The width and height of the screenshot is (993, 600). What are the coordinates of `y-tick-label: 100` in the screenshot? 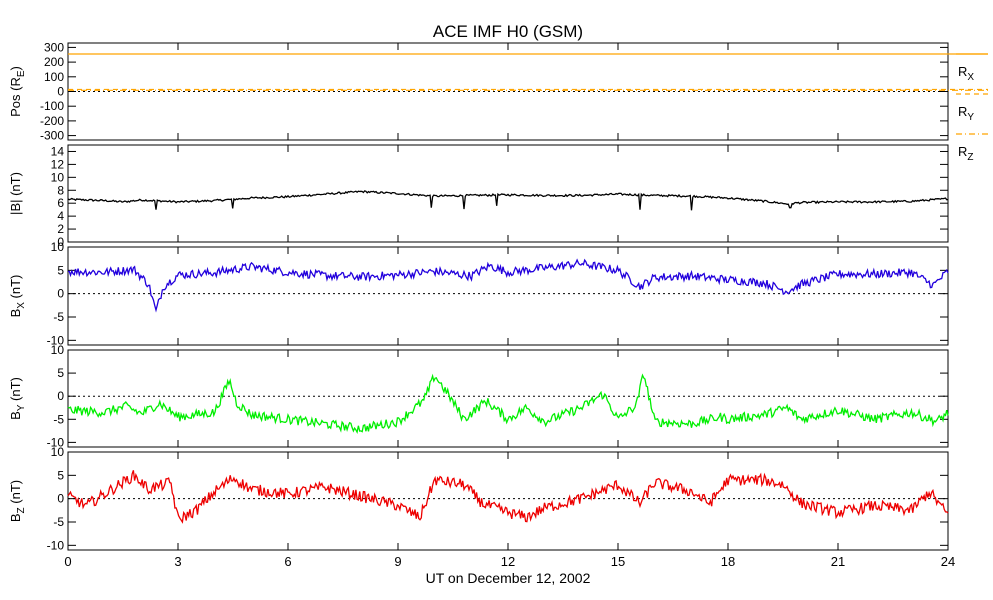 It's located at (54, 77).